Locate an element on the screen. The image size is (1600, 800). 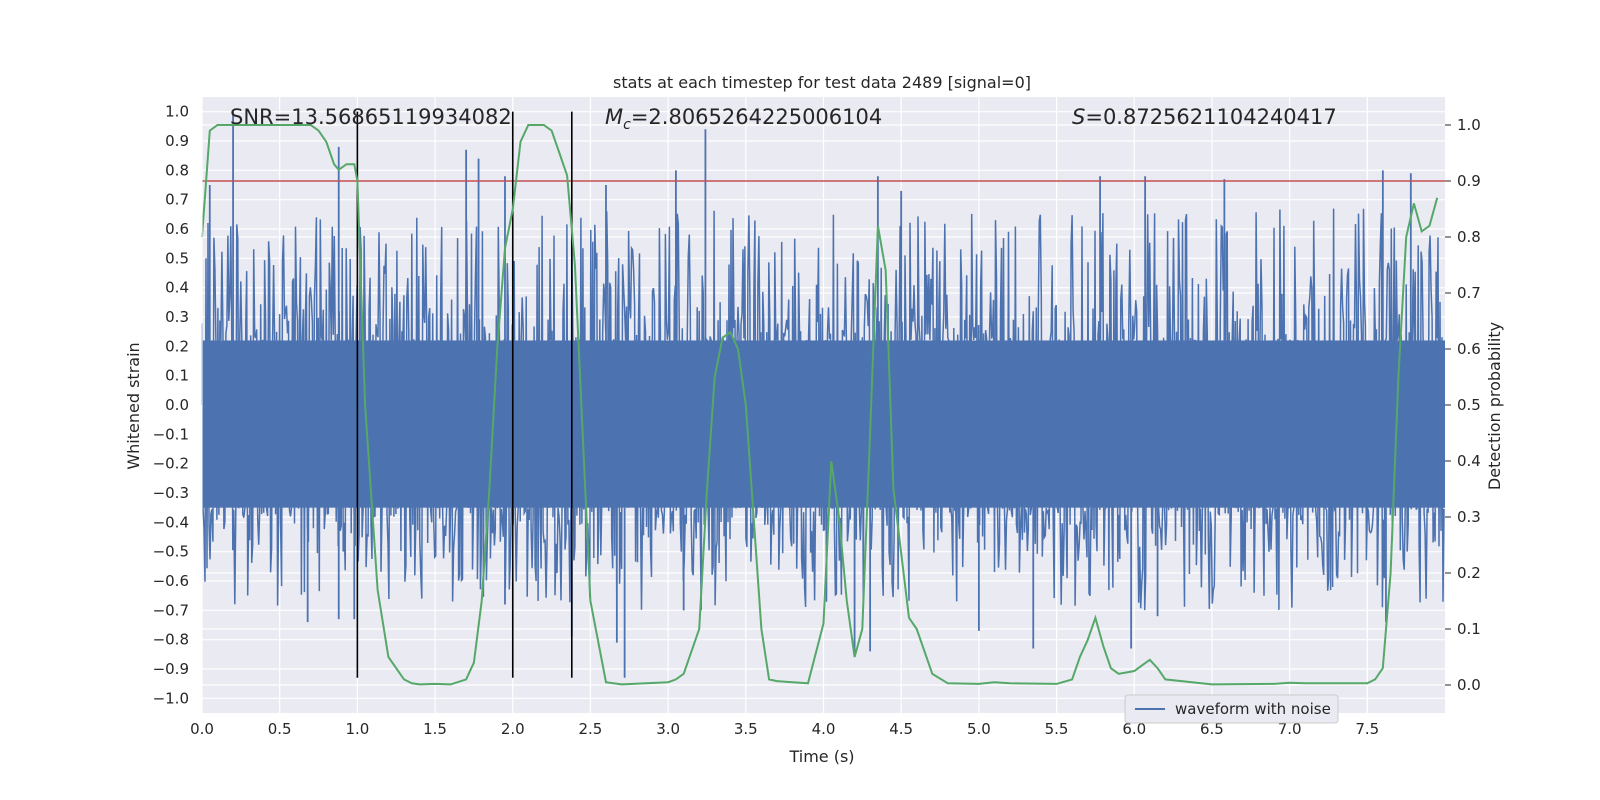
x-tick-label: 3.0 is located at coordinates (668, 729).